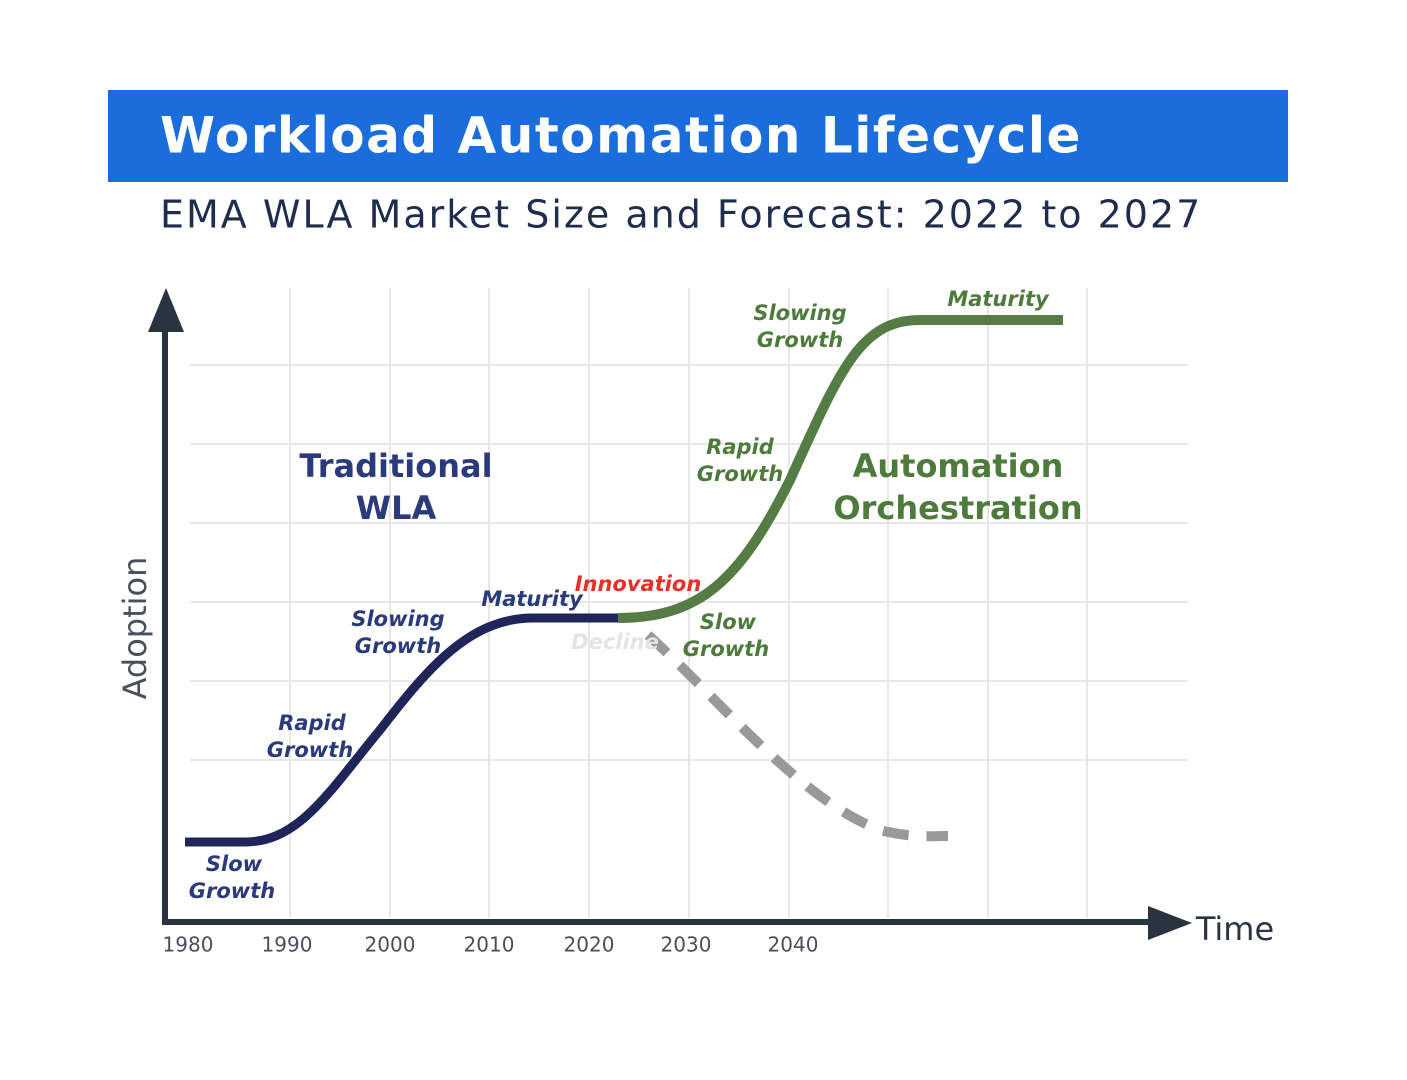 Image resolution: width=1407 pixels, height=1080 pixels. I want to click on x-axis-arrow, so click(1170, 923).